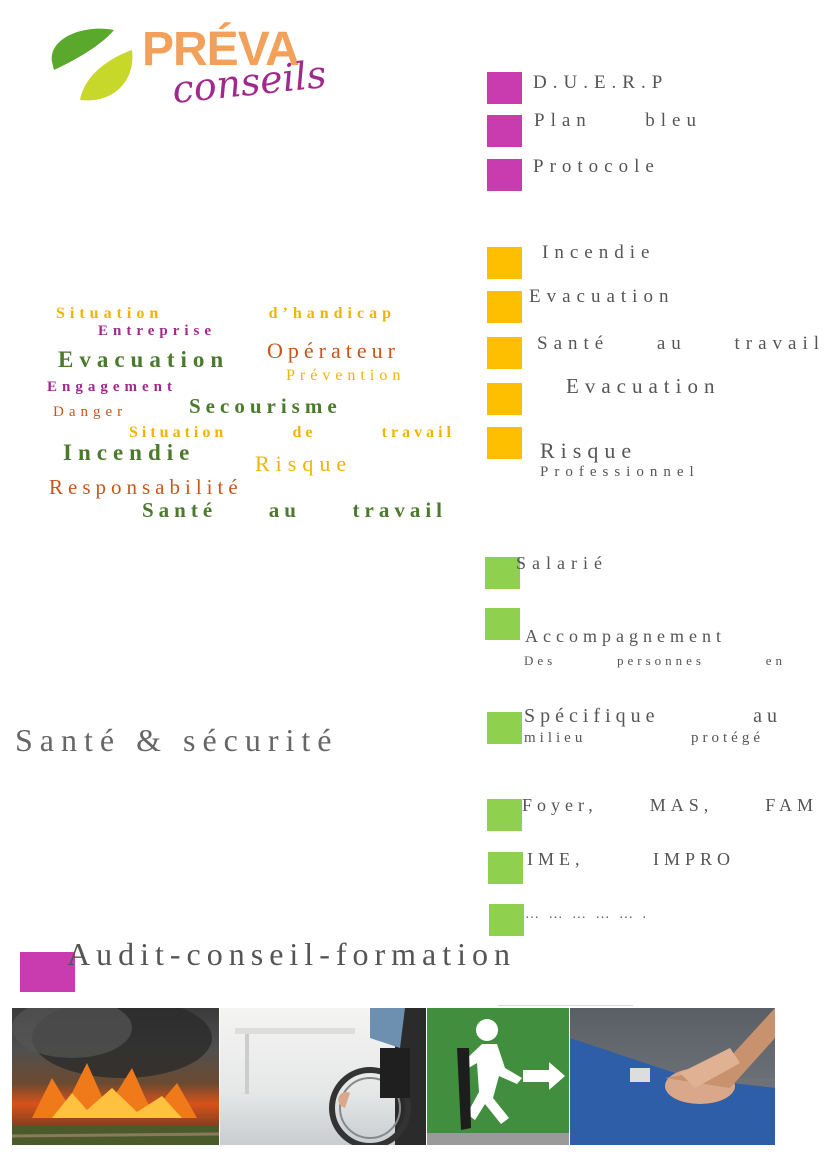 The height and width of the screenshot is (1169, 826). What do you see at coordinates (625, 636) in the screenshot?
I see `green-label-accompagnement: Accompagnement` at bounding box center [625, 636].